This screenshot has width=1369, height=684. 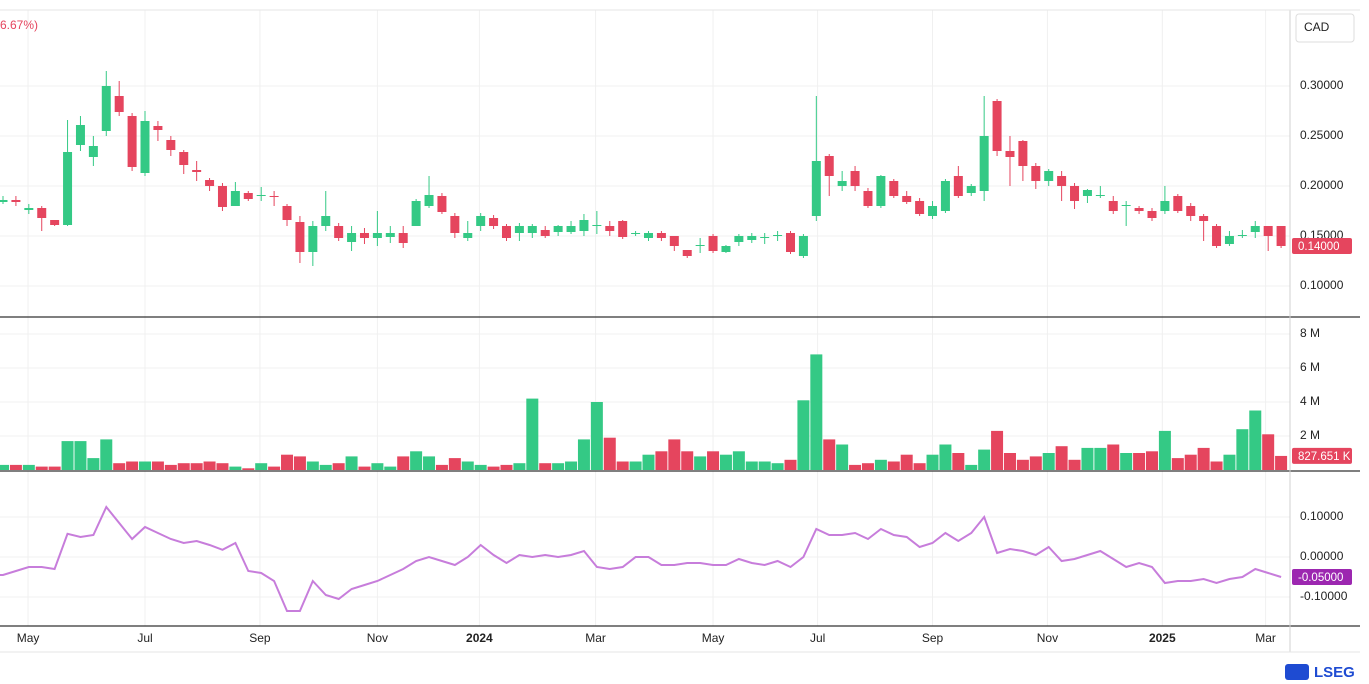 What do you see at coordinates (1310, 367) in the screenshot?
I see `y-tick-label: 6 M` at bounding box center [1310, 367].